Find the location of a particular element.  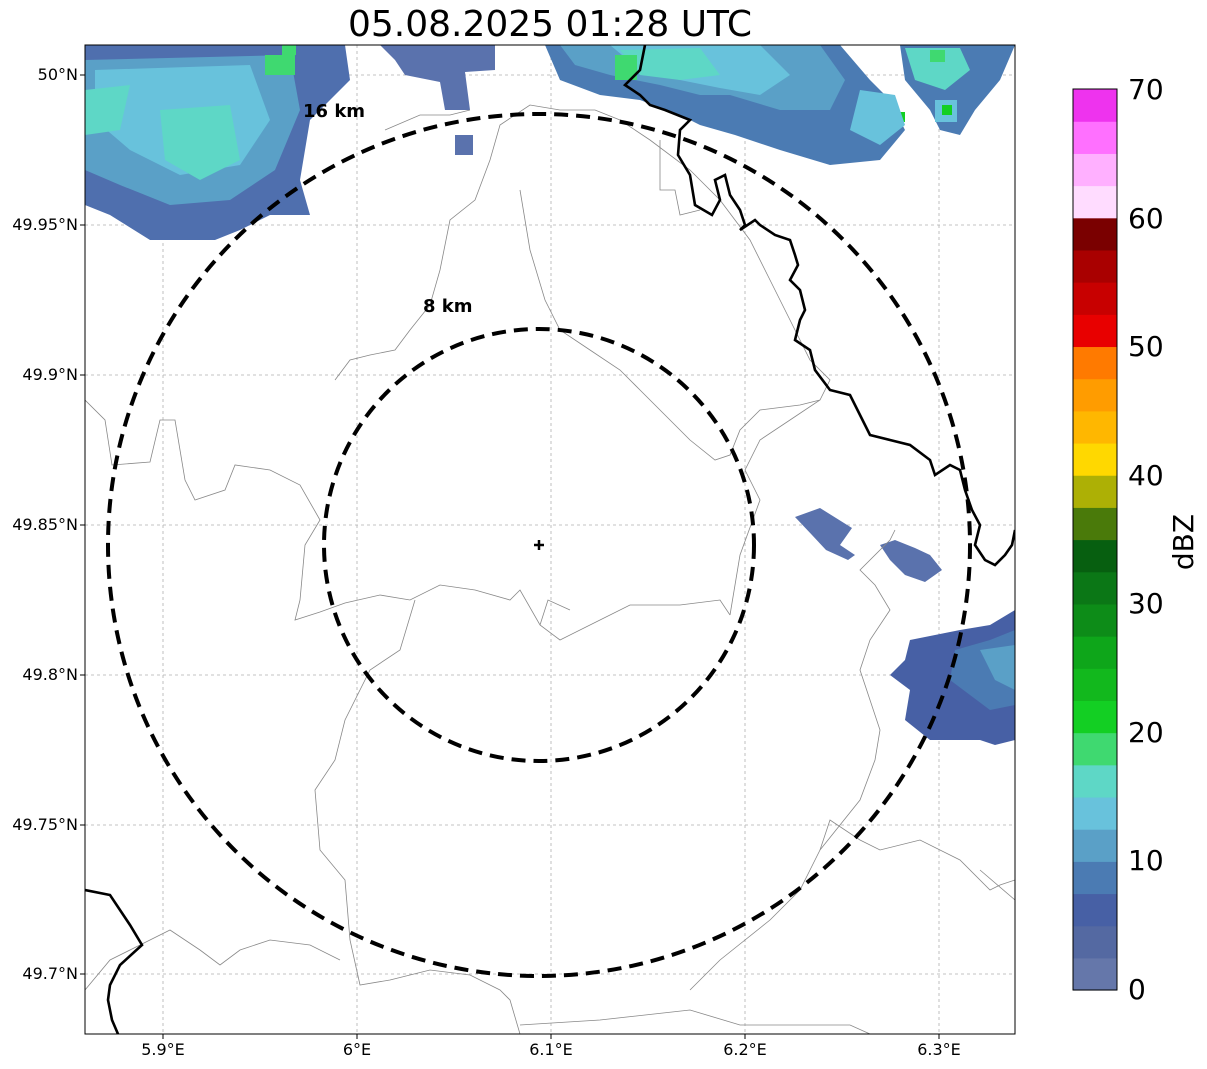

lat-tick-label: 49.75°N is located at coordinates (45, 824).